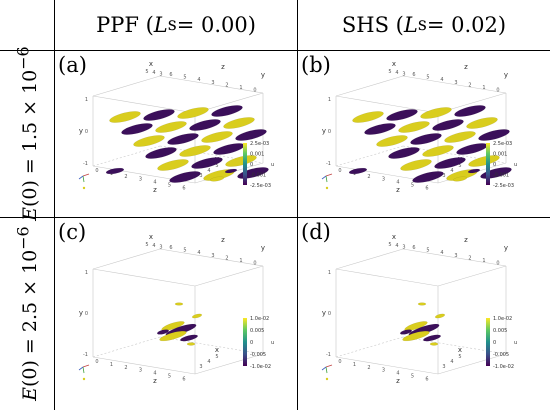 The height and width of the screenshot is (410, 550). What do you see at coordinates (297, 205) in the screenshot?
I see `rule-col-mid` at bounding box center [297, 205].